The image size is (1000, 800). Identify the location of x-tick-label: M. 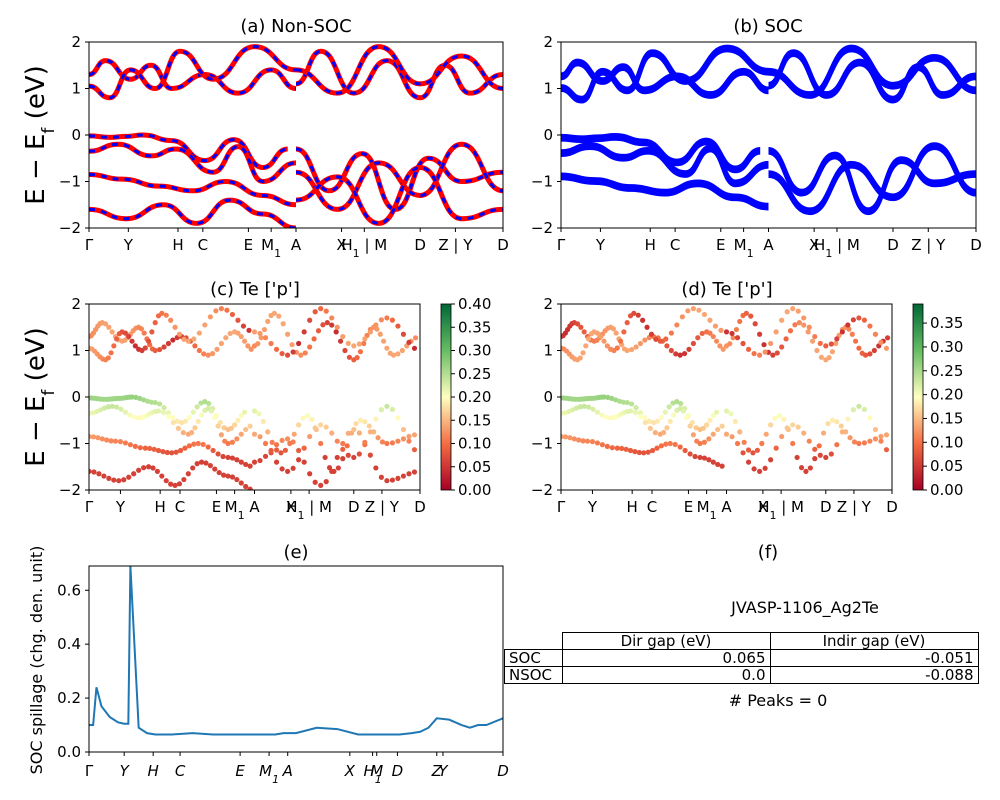
(376, 771).